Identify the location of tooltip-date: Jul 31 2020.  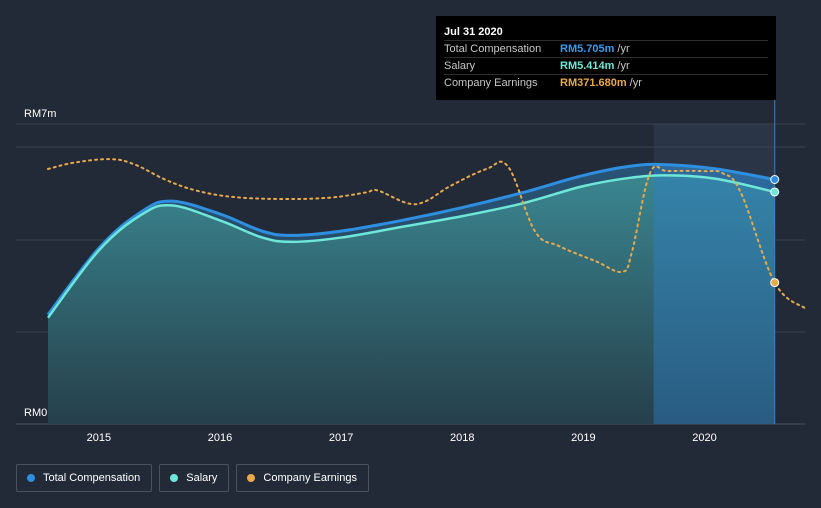
(473, 32).